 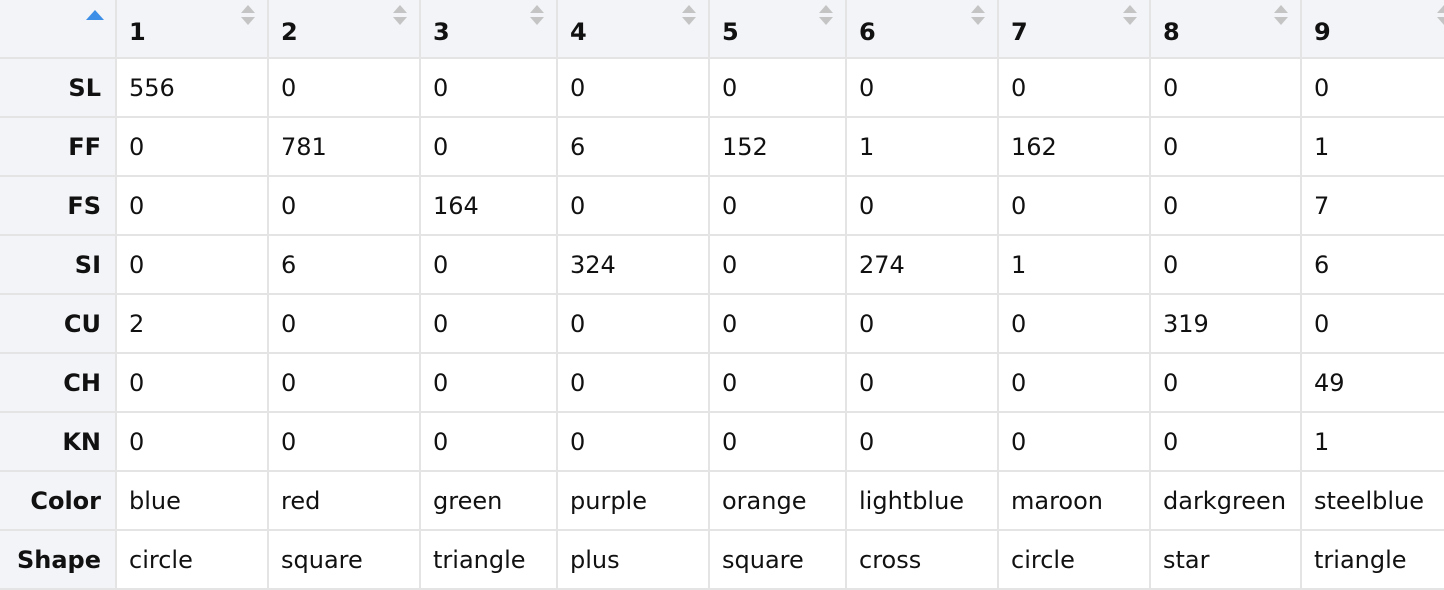 What do you see at coordinates (58, 382) in the screenshot?
I see `row-header: CH` at bounding box center [58, 382].